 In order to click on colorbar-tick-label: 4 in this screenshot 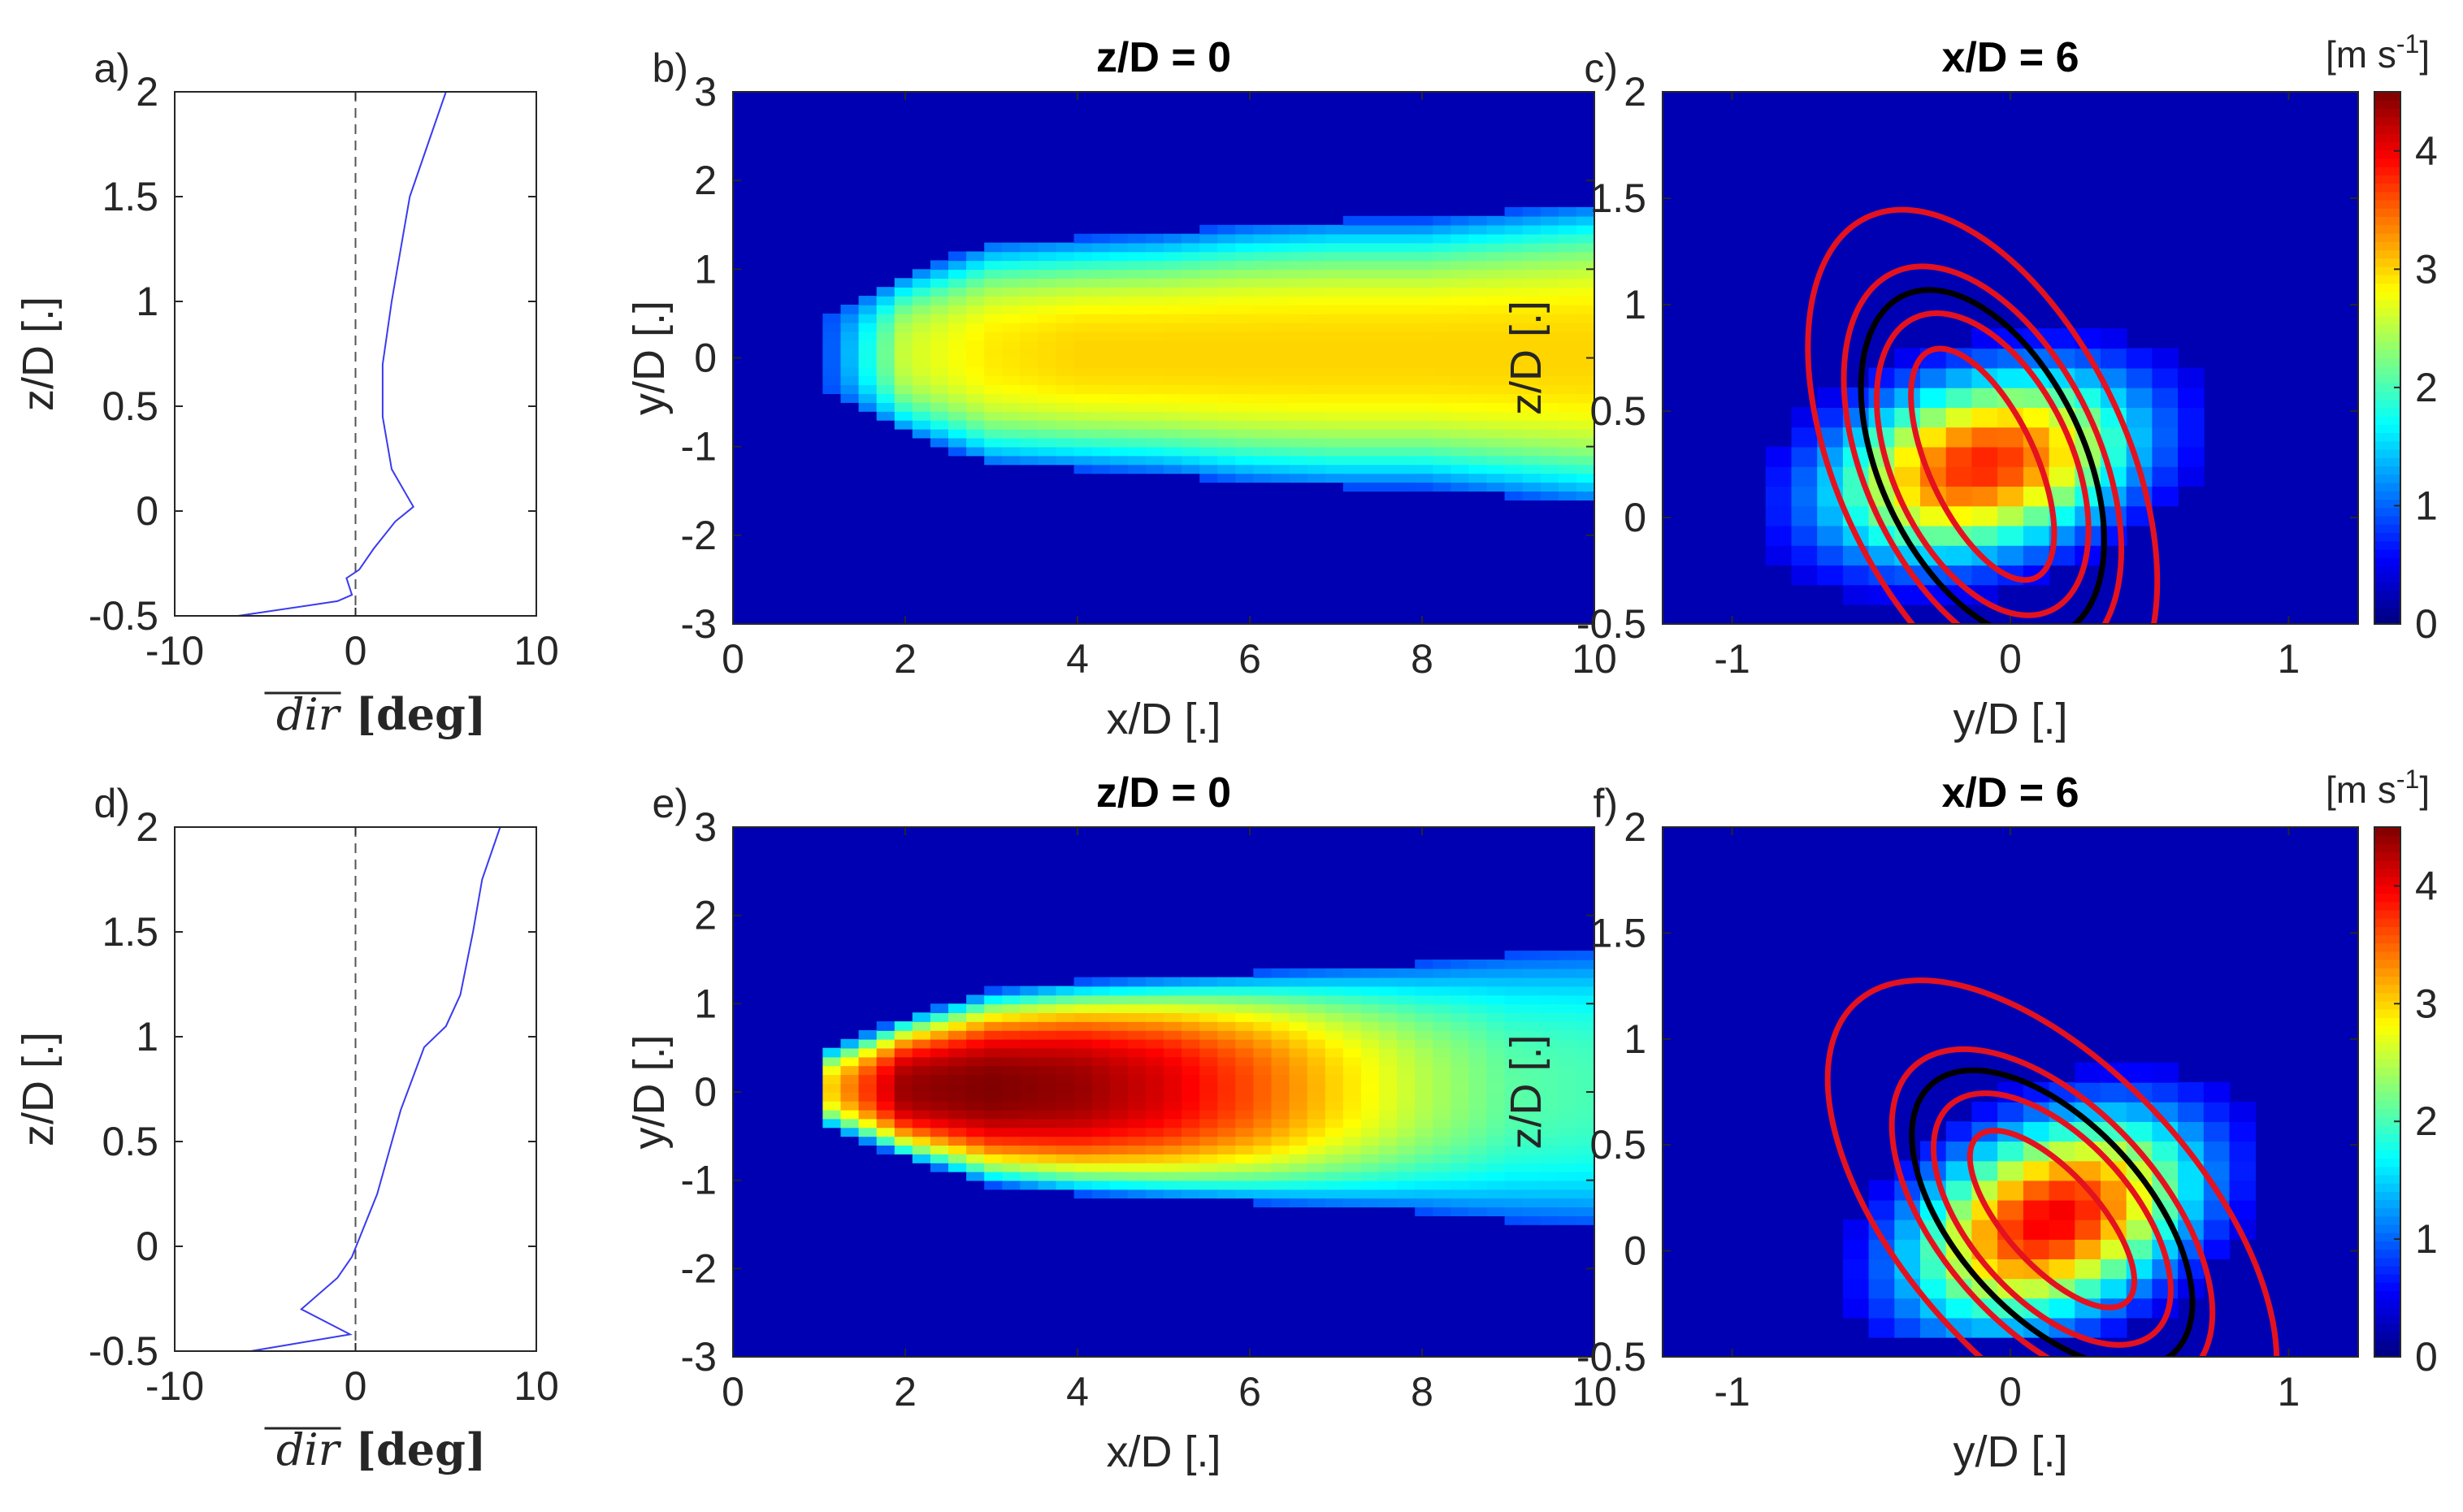, I will do `click(2426, 885)`.